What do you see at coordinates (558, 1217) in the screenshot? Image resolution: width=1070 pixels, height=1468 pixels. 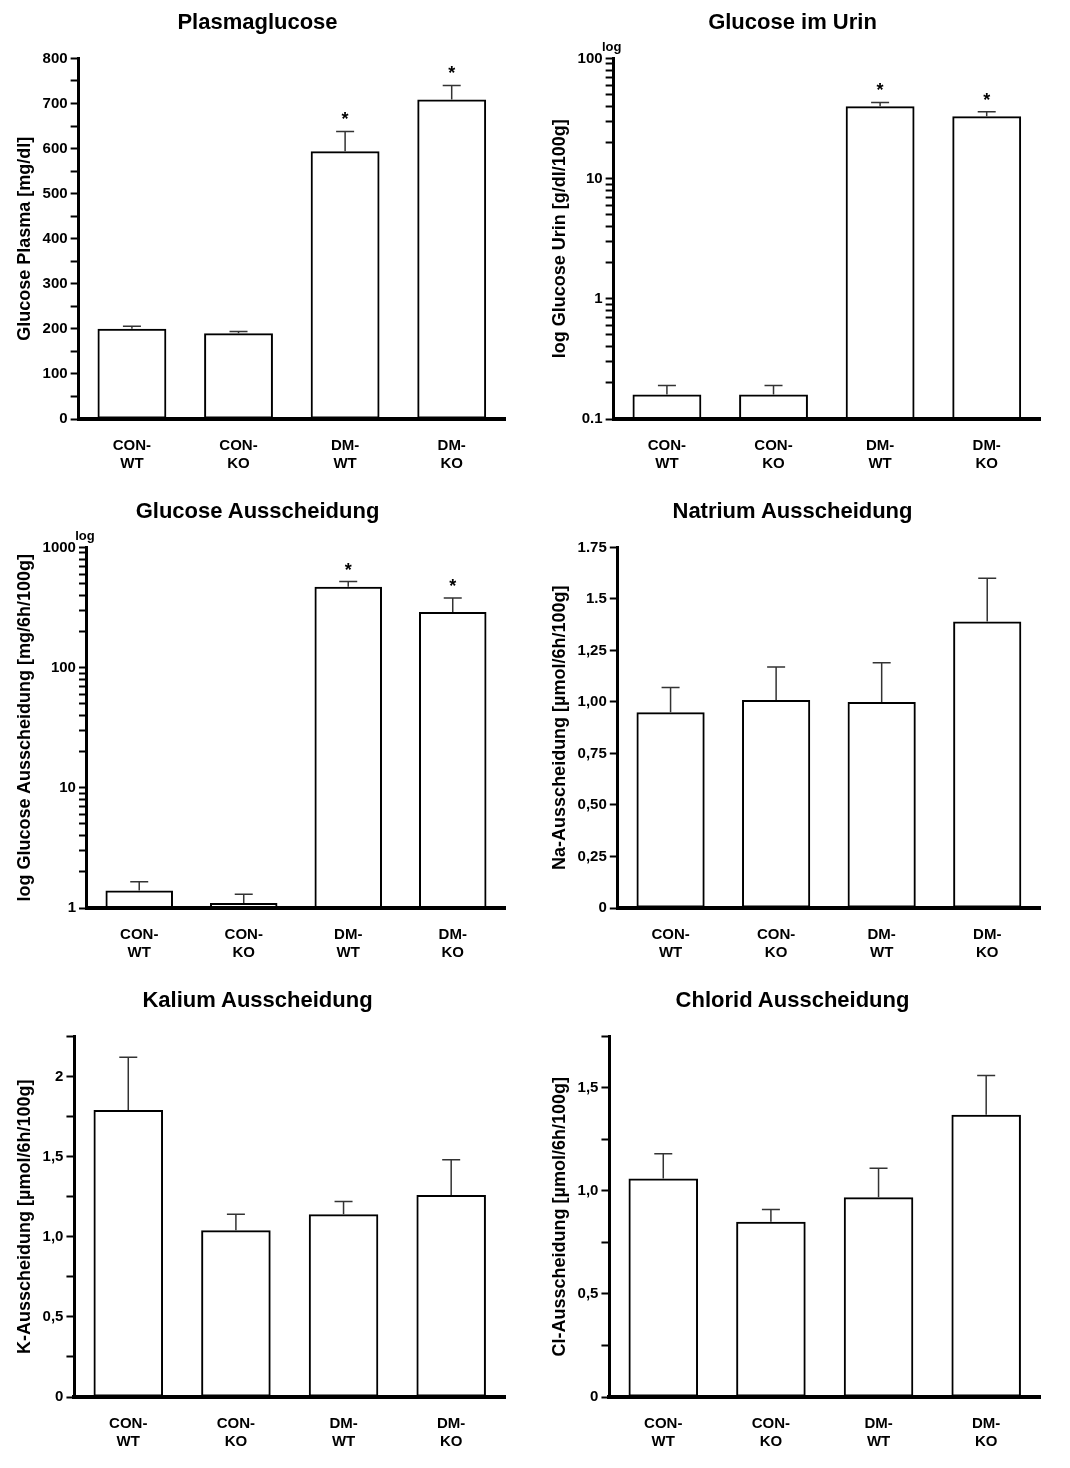 I see `y-axis-title: Cl-Ausscheidung [µmol/6h/100g]` at bounding box center [558, 1217].